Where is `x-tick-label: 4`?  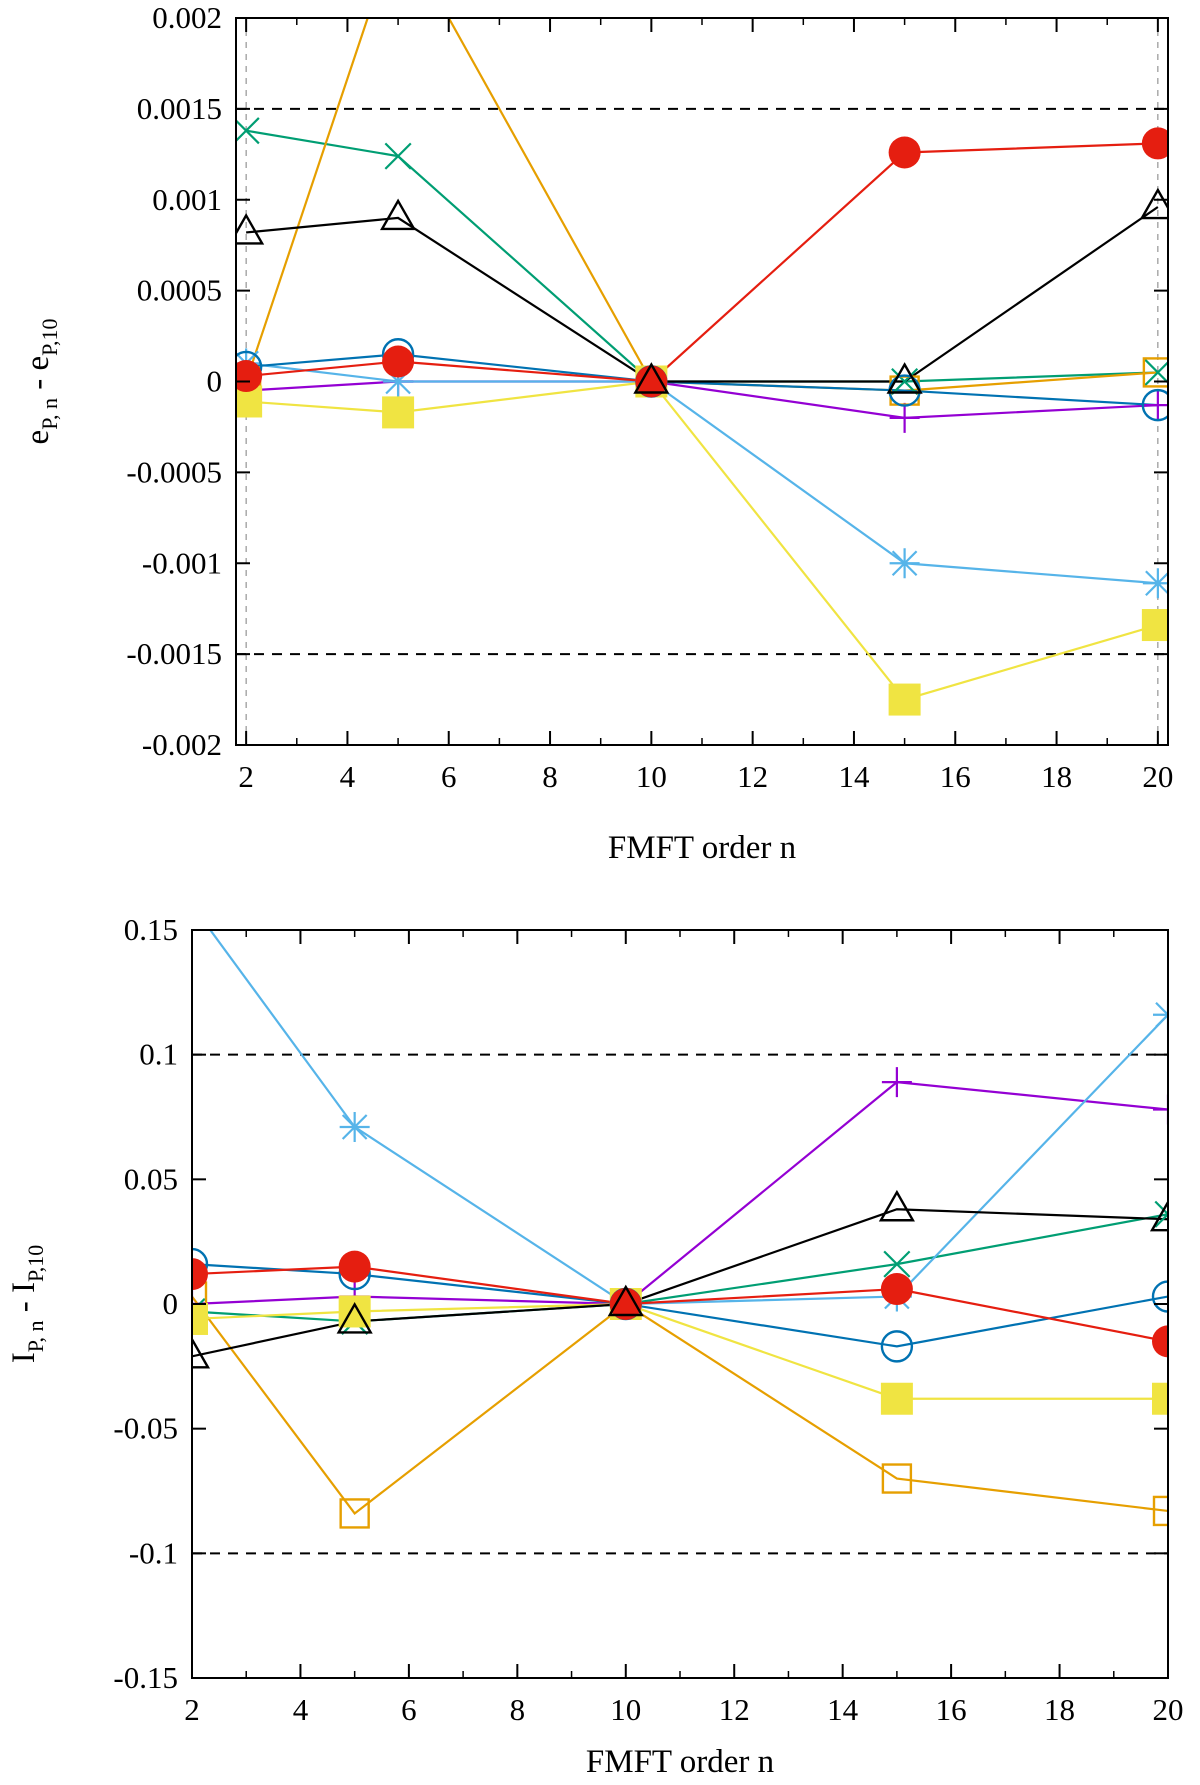
x-tick-label: 4 is located at coordinates (348, 776).